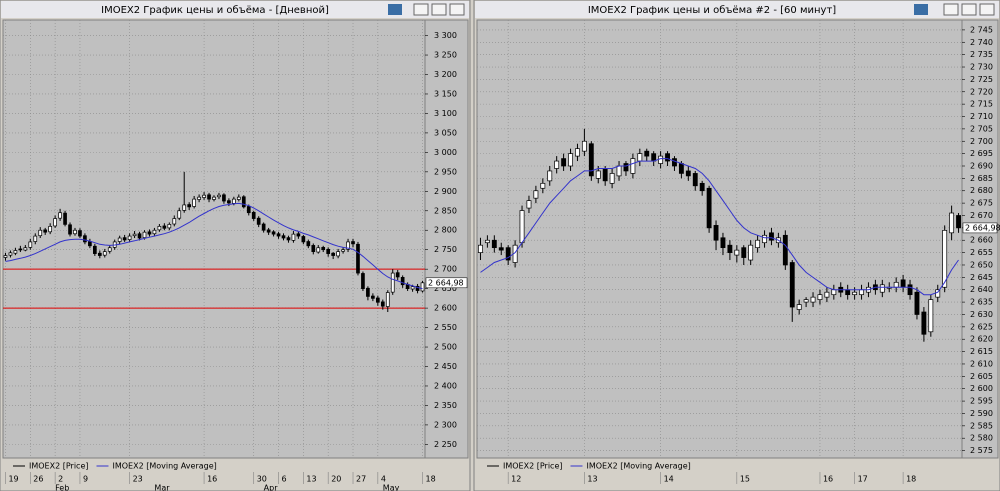 The height and width of the screenshot is (491, 1000). Describe the element at coordinates (532, 466) in the screenshot. I see `legend-label: IMOEX2 [Price]` at that location.